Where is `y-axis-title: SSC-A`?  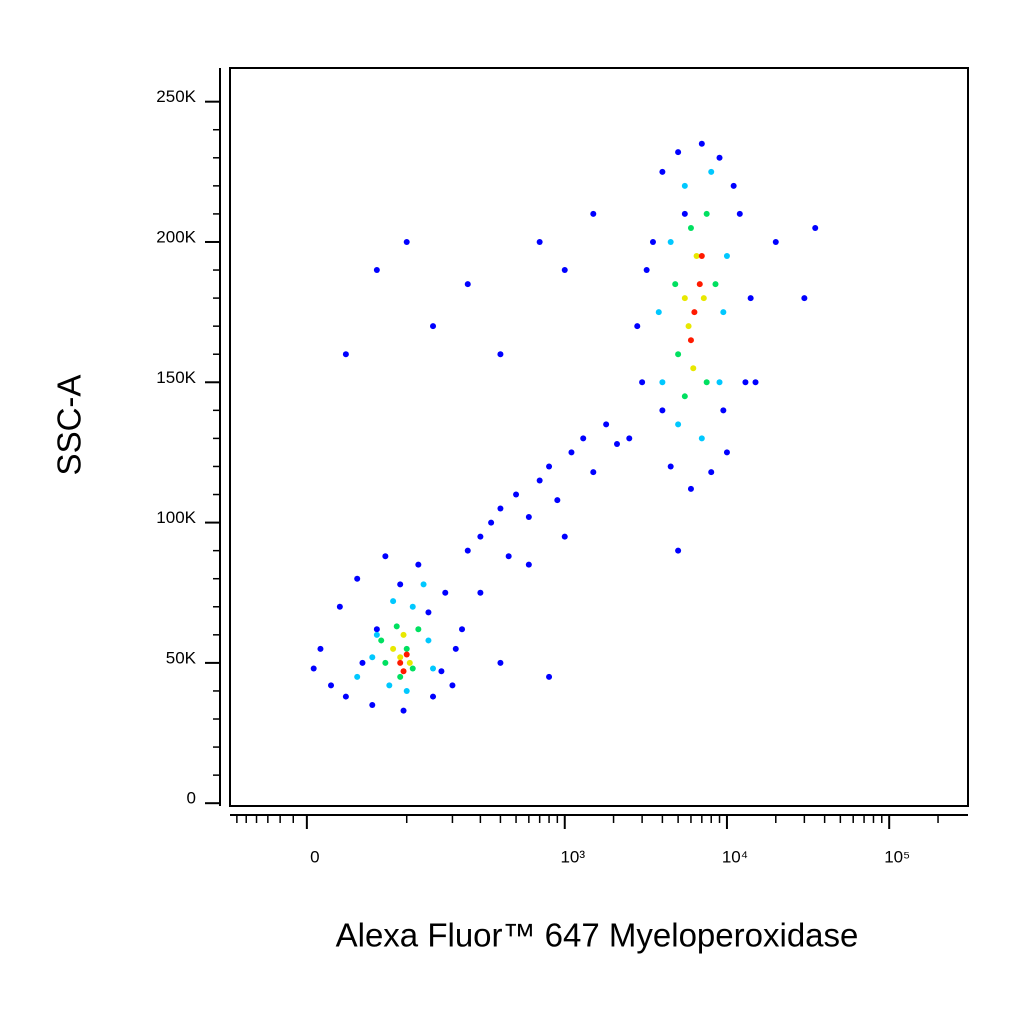
y-axis-title: SSC-A is located at coordinates (69, 425).